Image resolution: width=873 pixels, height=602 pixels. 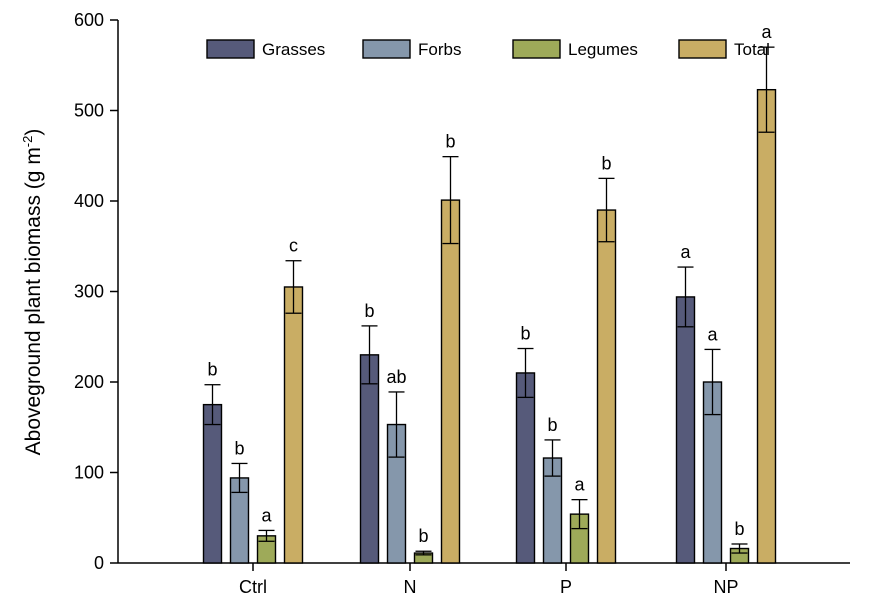 What do you see at coordinates (293, 425) in the screenshot?
I see `bar-total-ctrl` at bounding box center [293, 425].